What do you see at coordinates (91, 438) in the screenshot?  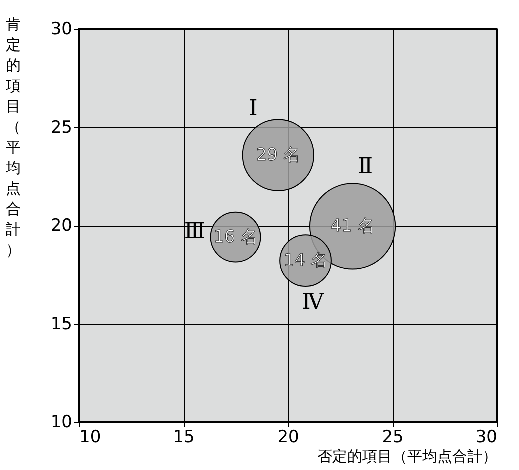 I see `x-tick-label: 10` at bounding box center [91, 438].